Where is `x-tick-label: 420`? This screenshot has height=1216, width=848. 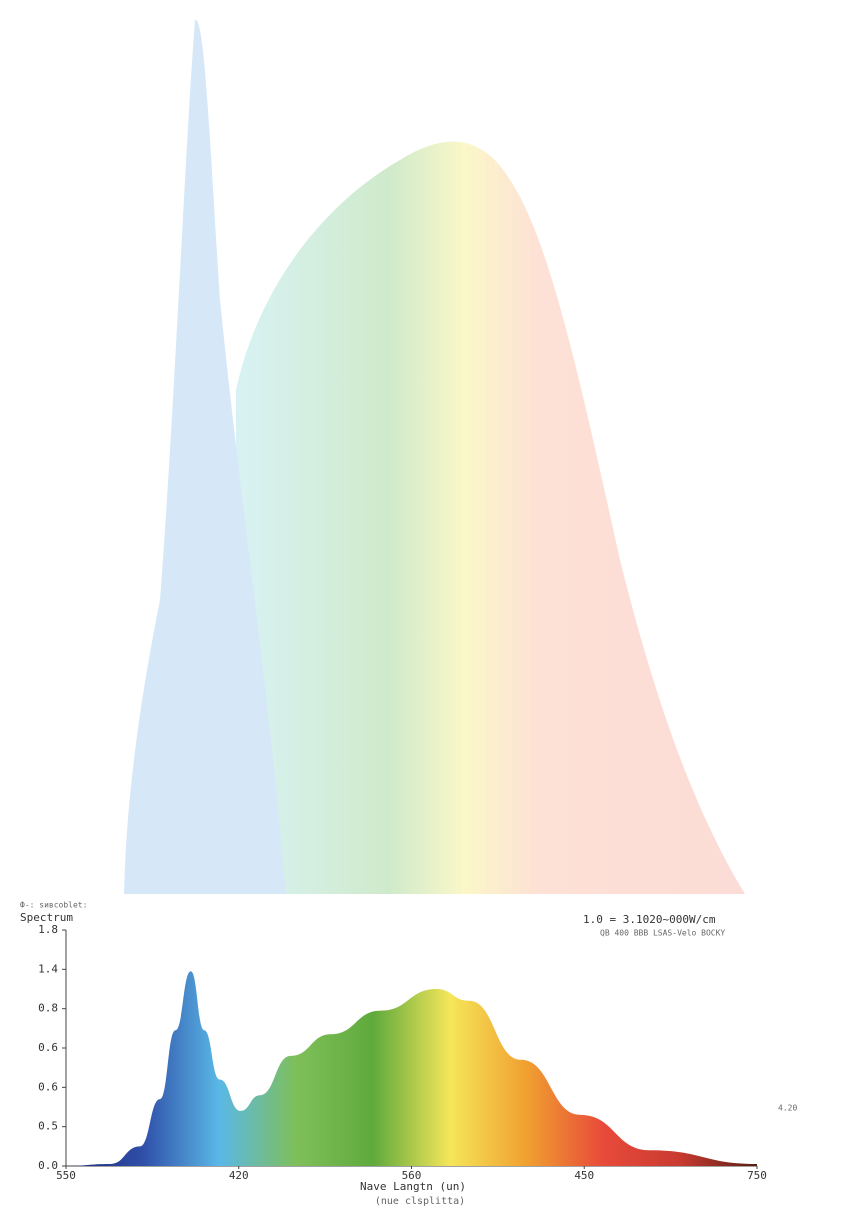 x-tick-label: 420 is located at coordinates (239, 1175).